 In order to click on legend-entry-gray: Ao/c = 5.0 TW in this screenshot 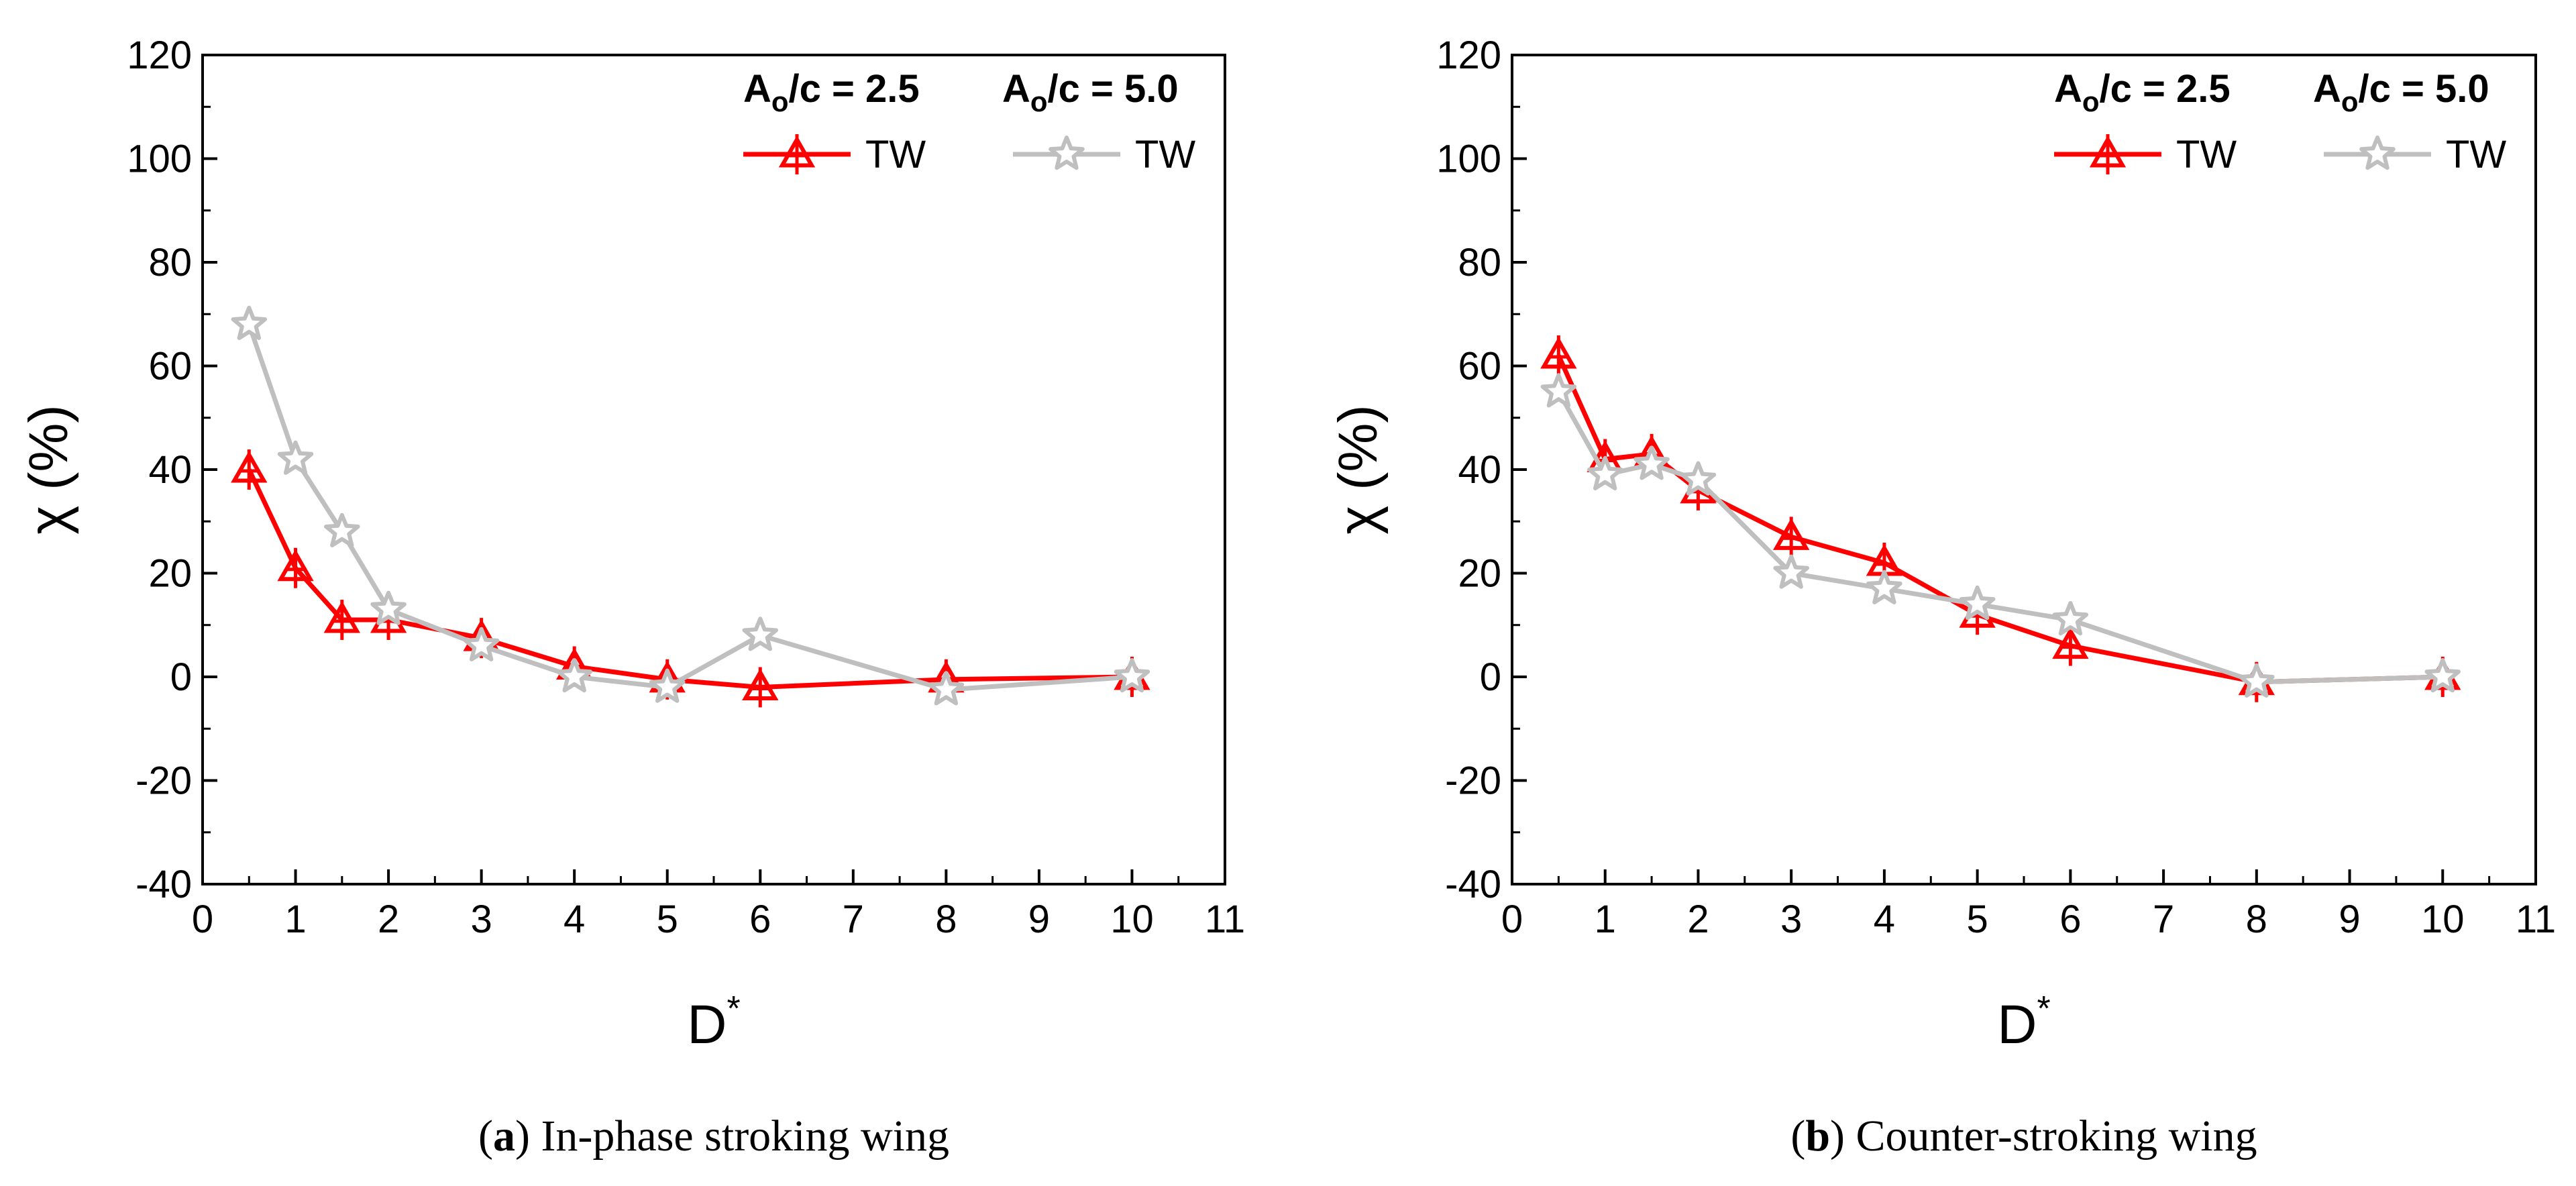, I will do `click(2409, 121)`.